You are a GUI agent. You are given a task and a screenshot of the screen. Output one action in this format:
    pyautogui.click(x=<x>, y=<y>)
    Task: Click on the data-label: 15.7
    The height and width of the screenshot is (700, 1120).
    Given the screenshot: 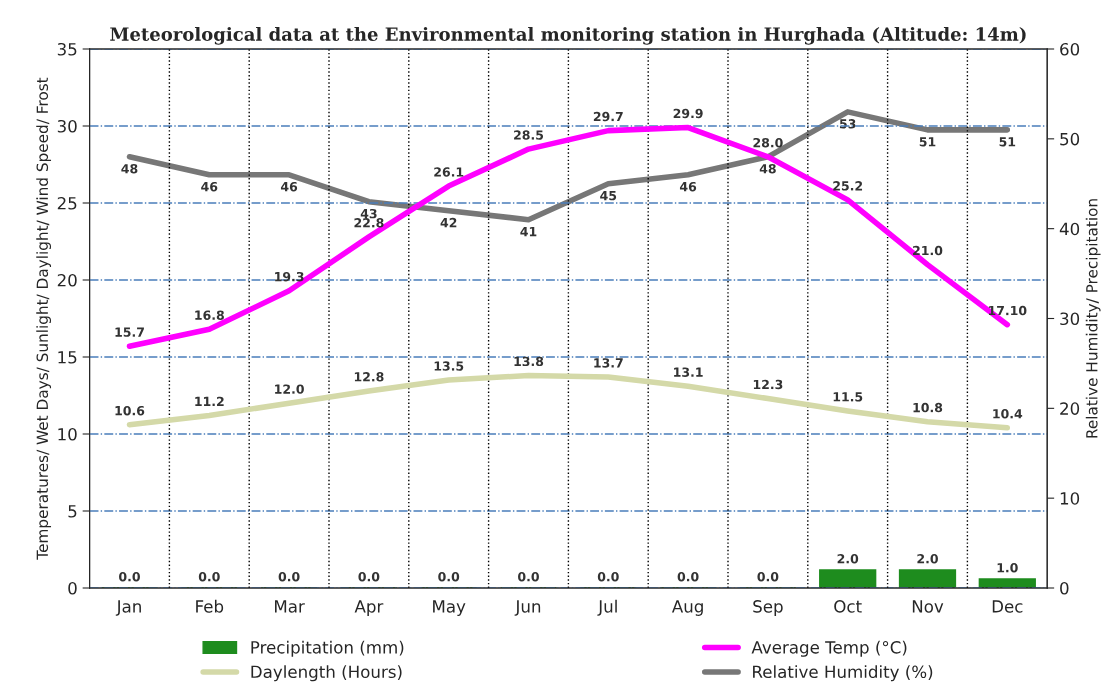 What is the action you would take?
    pyautogui.click(x=129, y=332)
    